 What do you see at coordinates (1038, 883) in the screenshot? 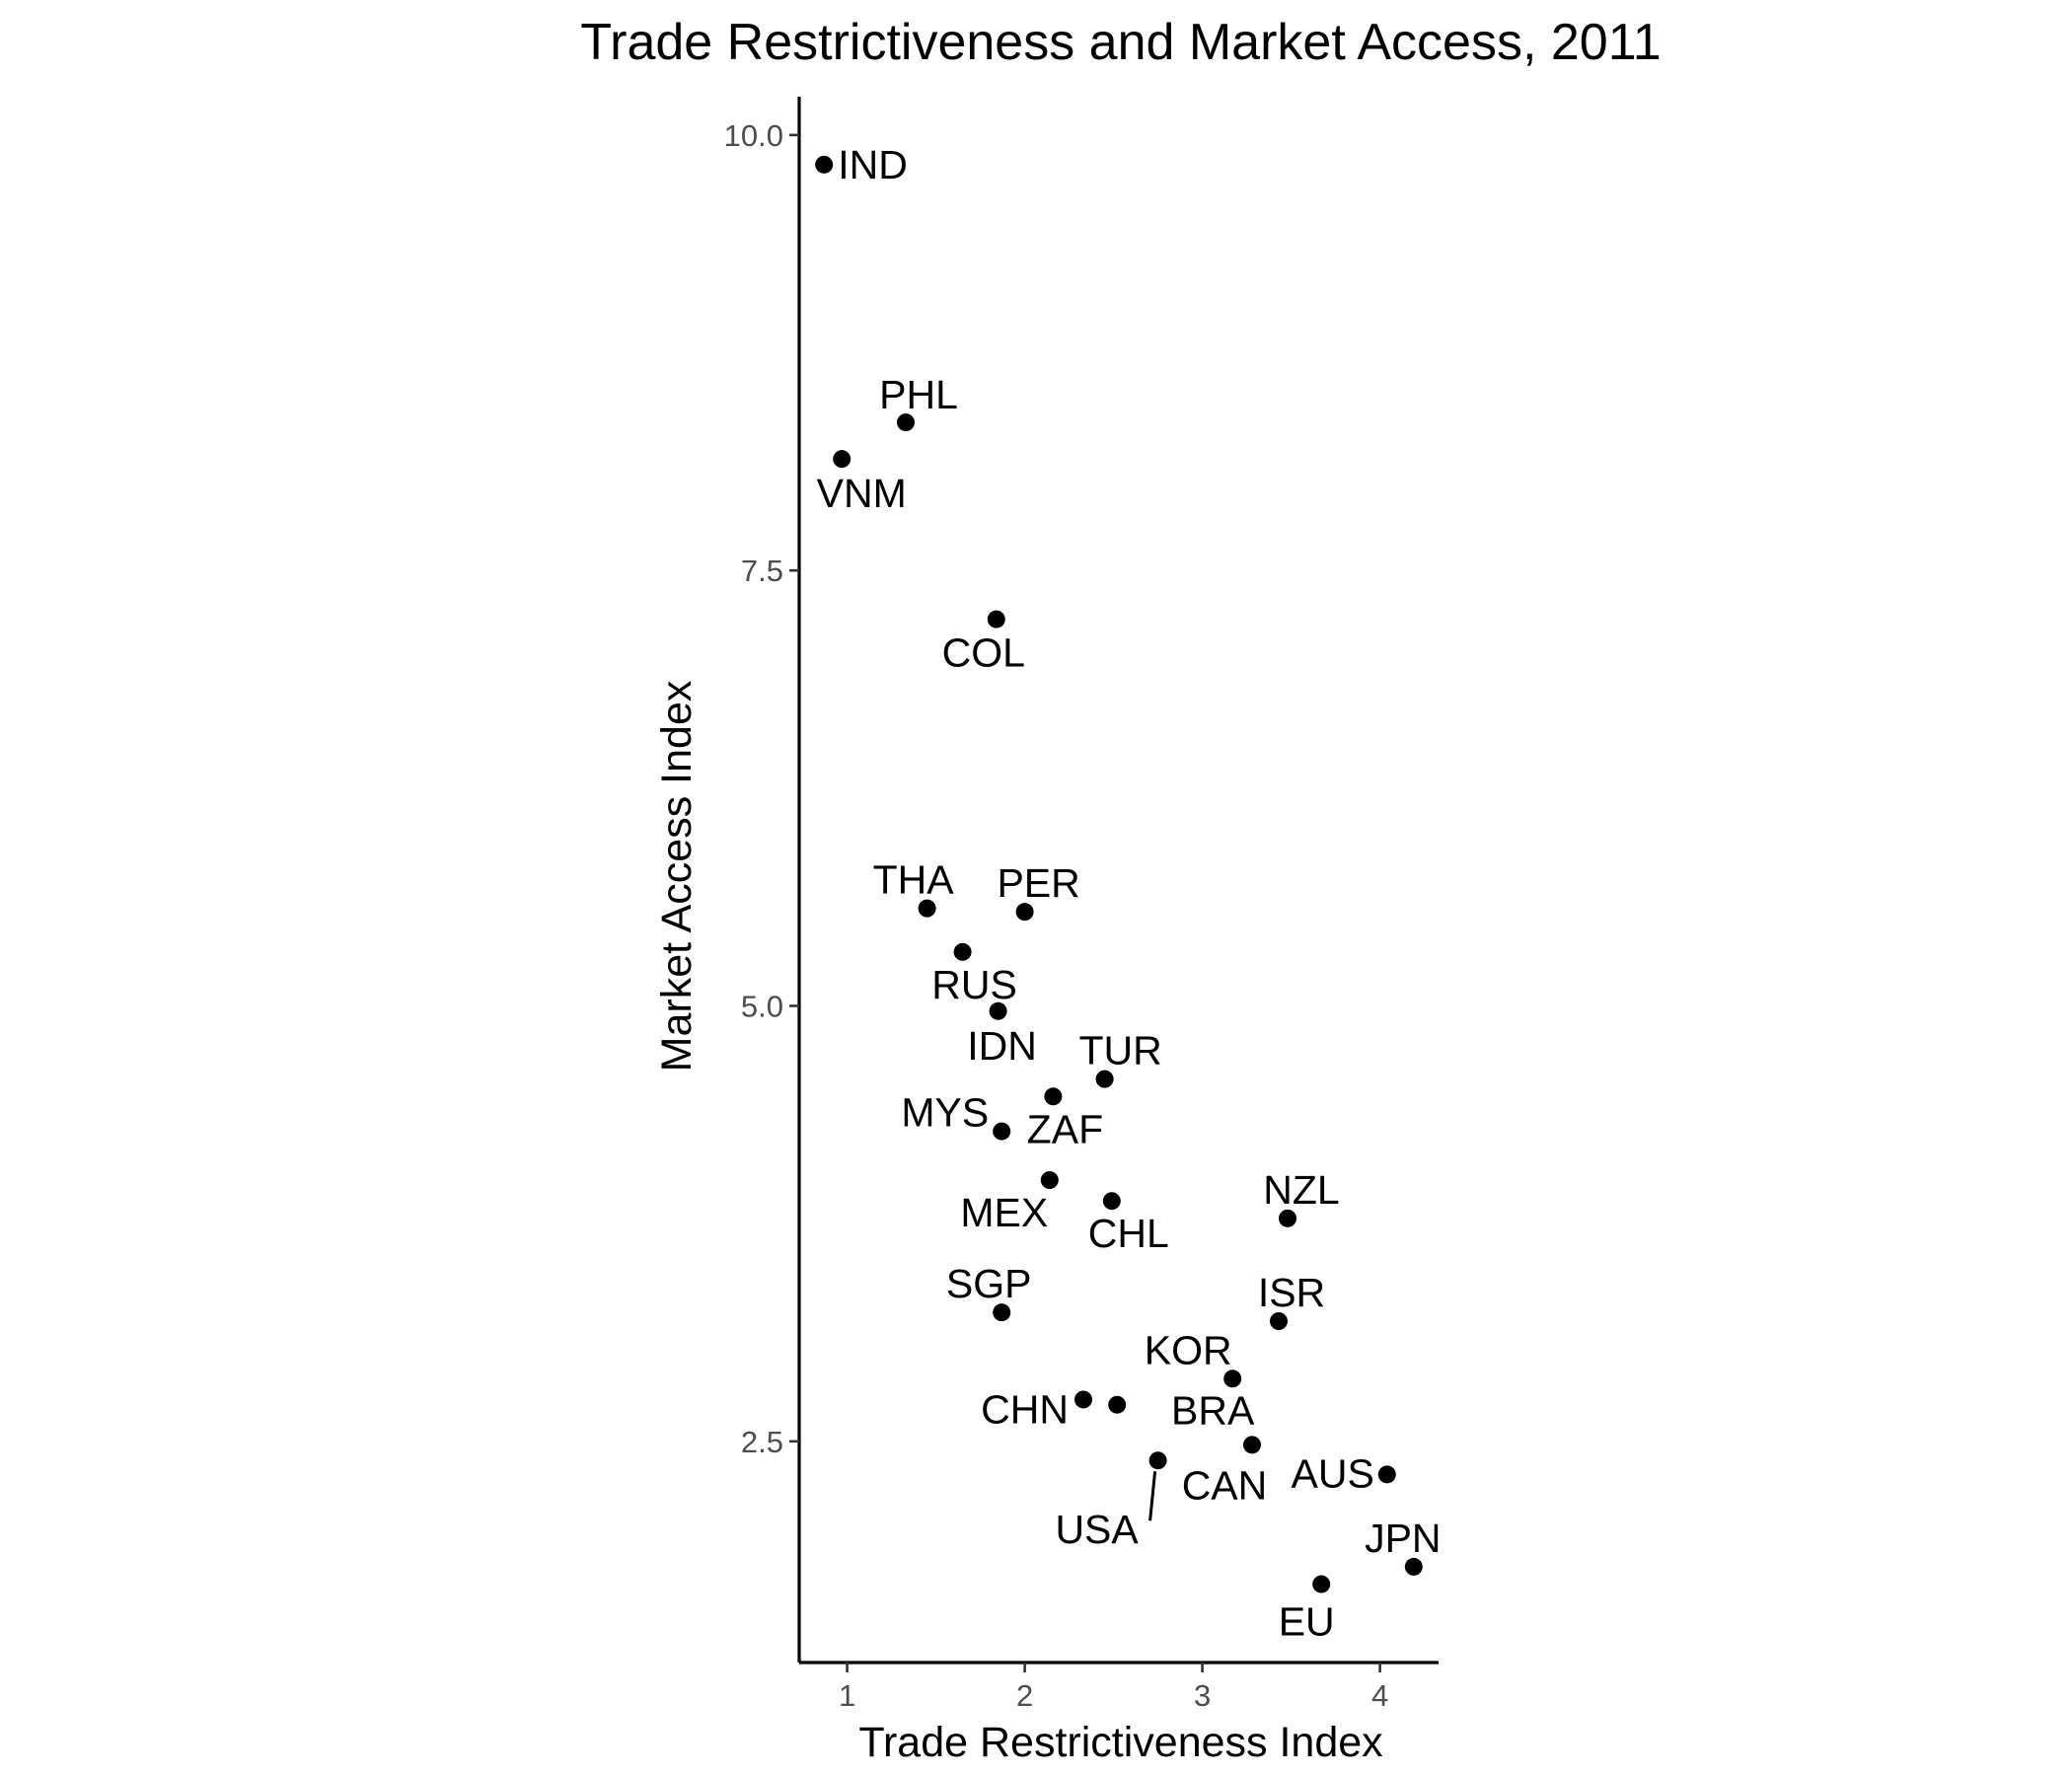
I see `data-label-per: PER` at bounding box center [1038, 883].